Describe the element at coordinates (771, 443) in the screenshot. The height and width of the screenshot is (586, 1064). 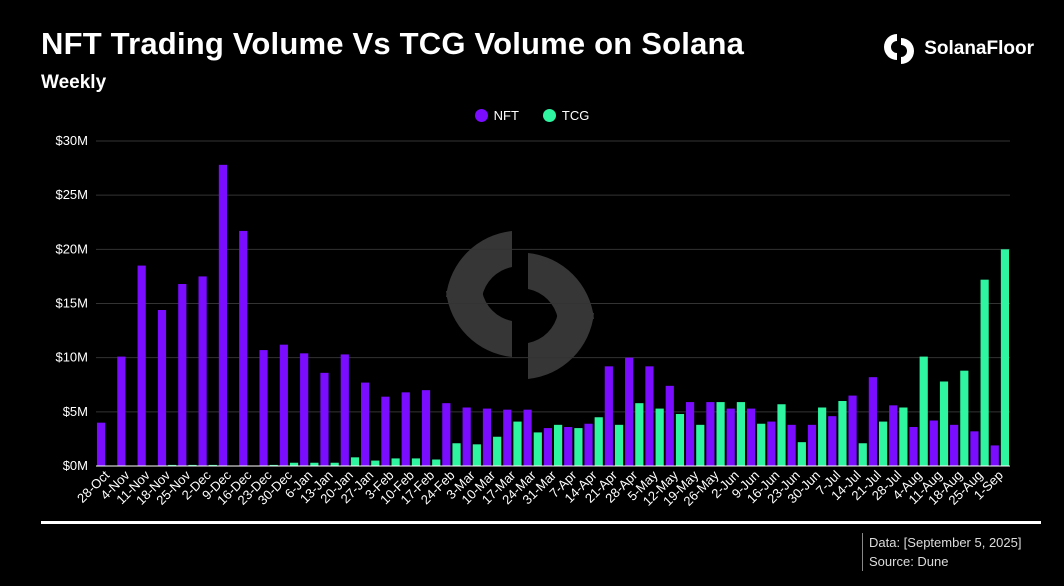
I see `bar-nft-16-Jun` at that location.